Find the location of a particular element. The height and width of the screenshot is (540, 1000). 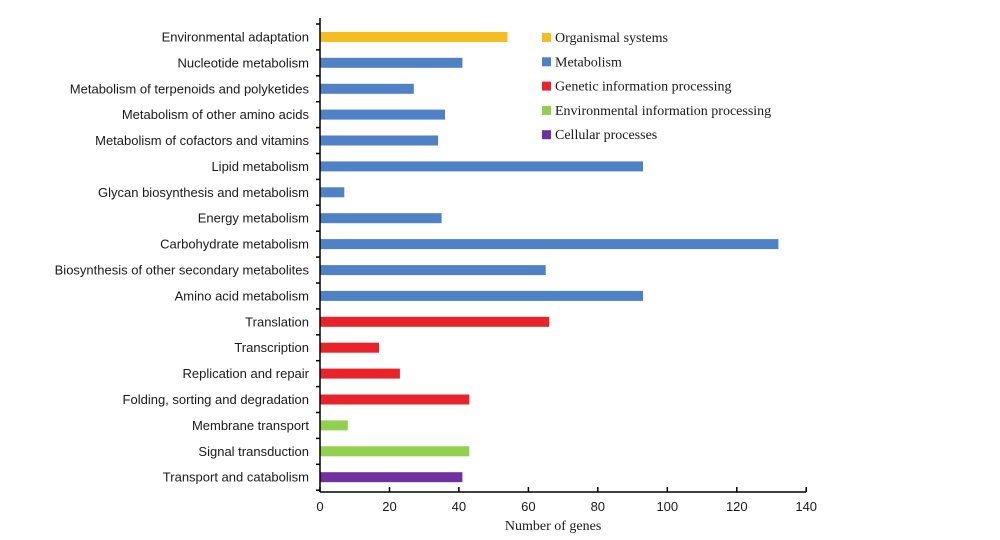

bar-folding-sorting-and-degradation is located at coordinates (395, 399).